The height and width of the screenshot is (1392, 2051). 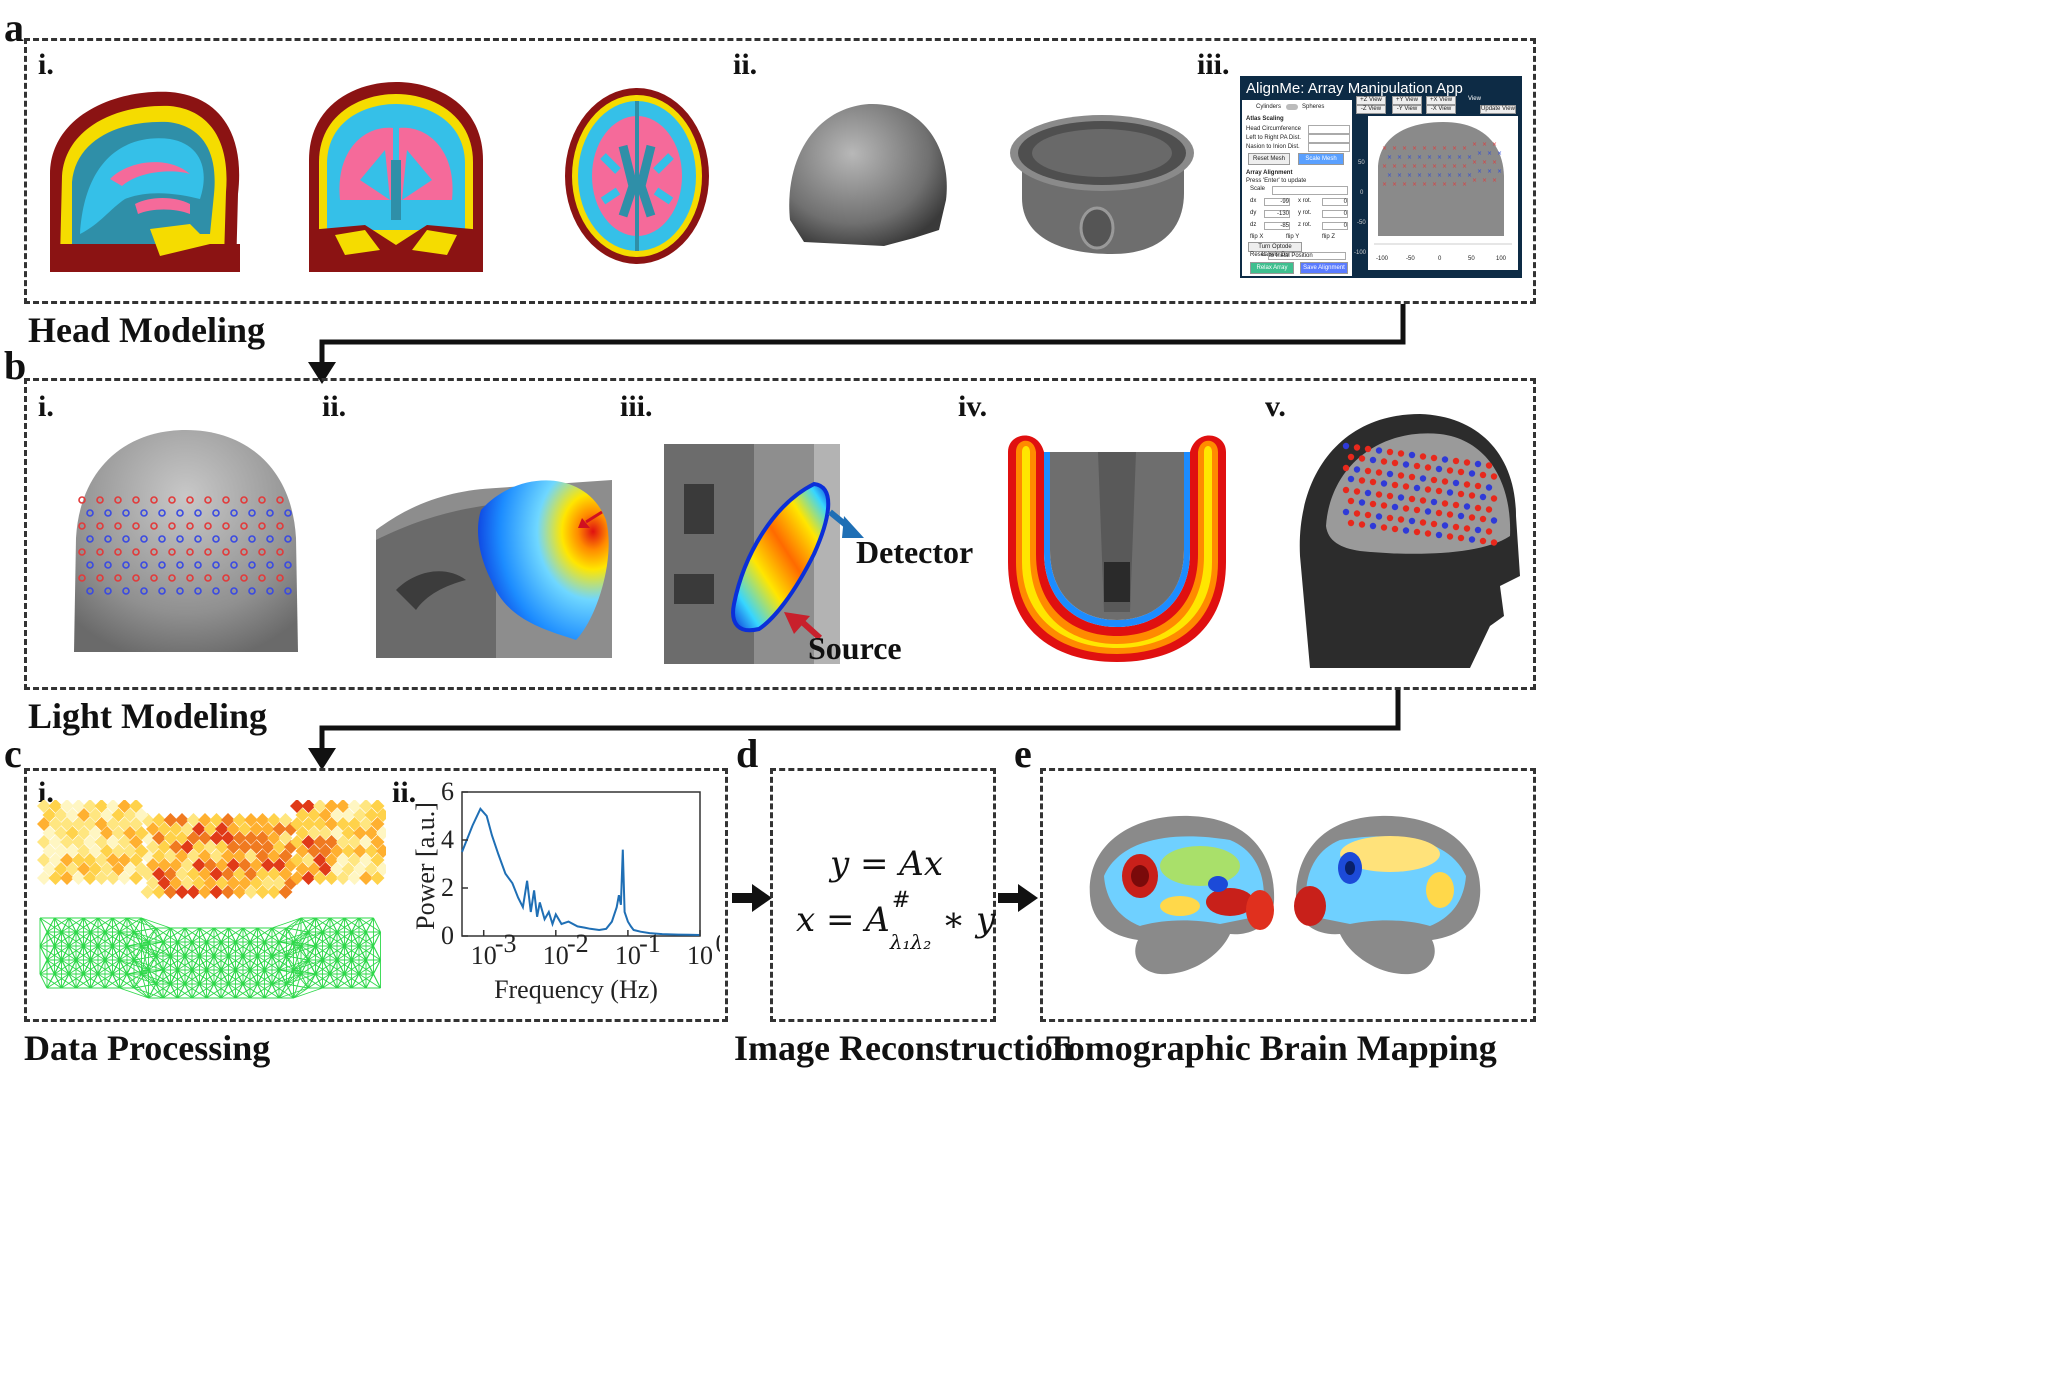 What do you see at coordinates (1321, 159) in the screenshot?
I see `app-scale-mesh-button: Scale Mesh` at bounding box center [1321, 159].